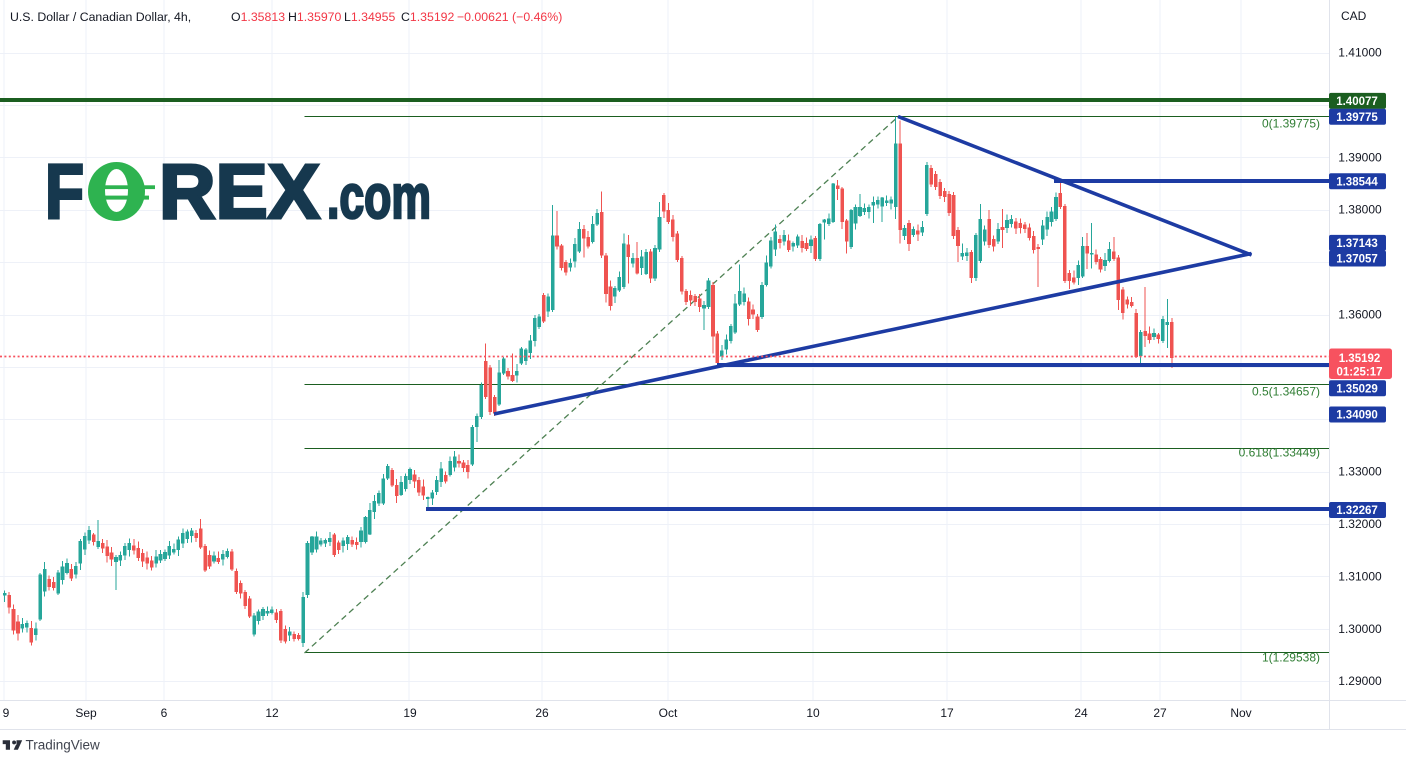 The image size is (1406, 768). Describe the element at coordinates (1081, 713) in the screenshot. I see `svg-text: 24` at that location.